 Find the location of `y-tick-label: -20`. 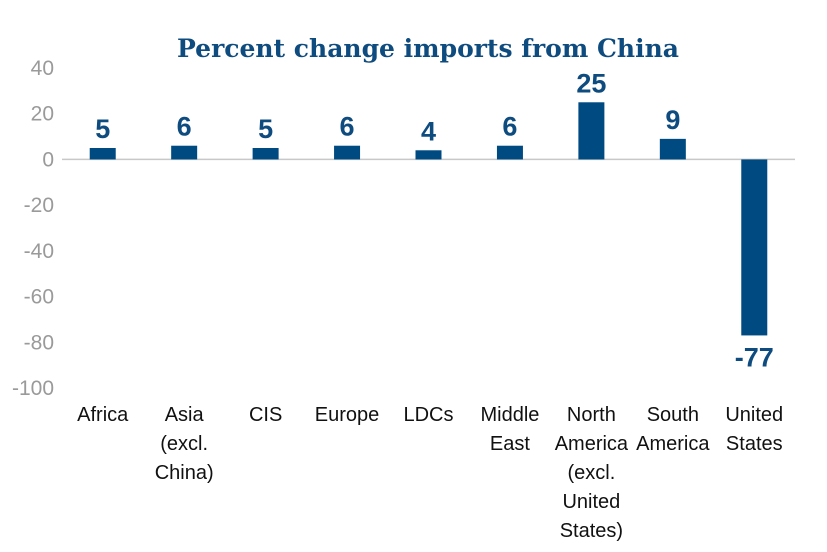

y-tick-label: -20 is located at coordinates (39, 205).